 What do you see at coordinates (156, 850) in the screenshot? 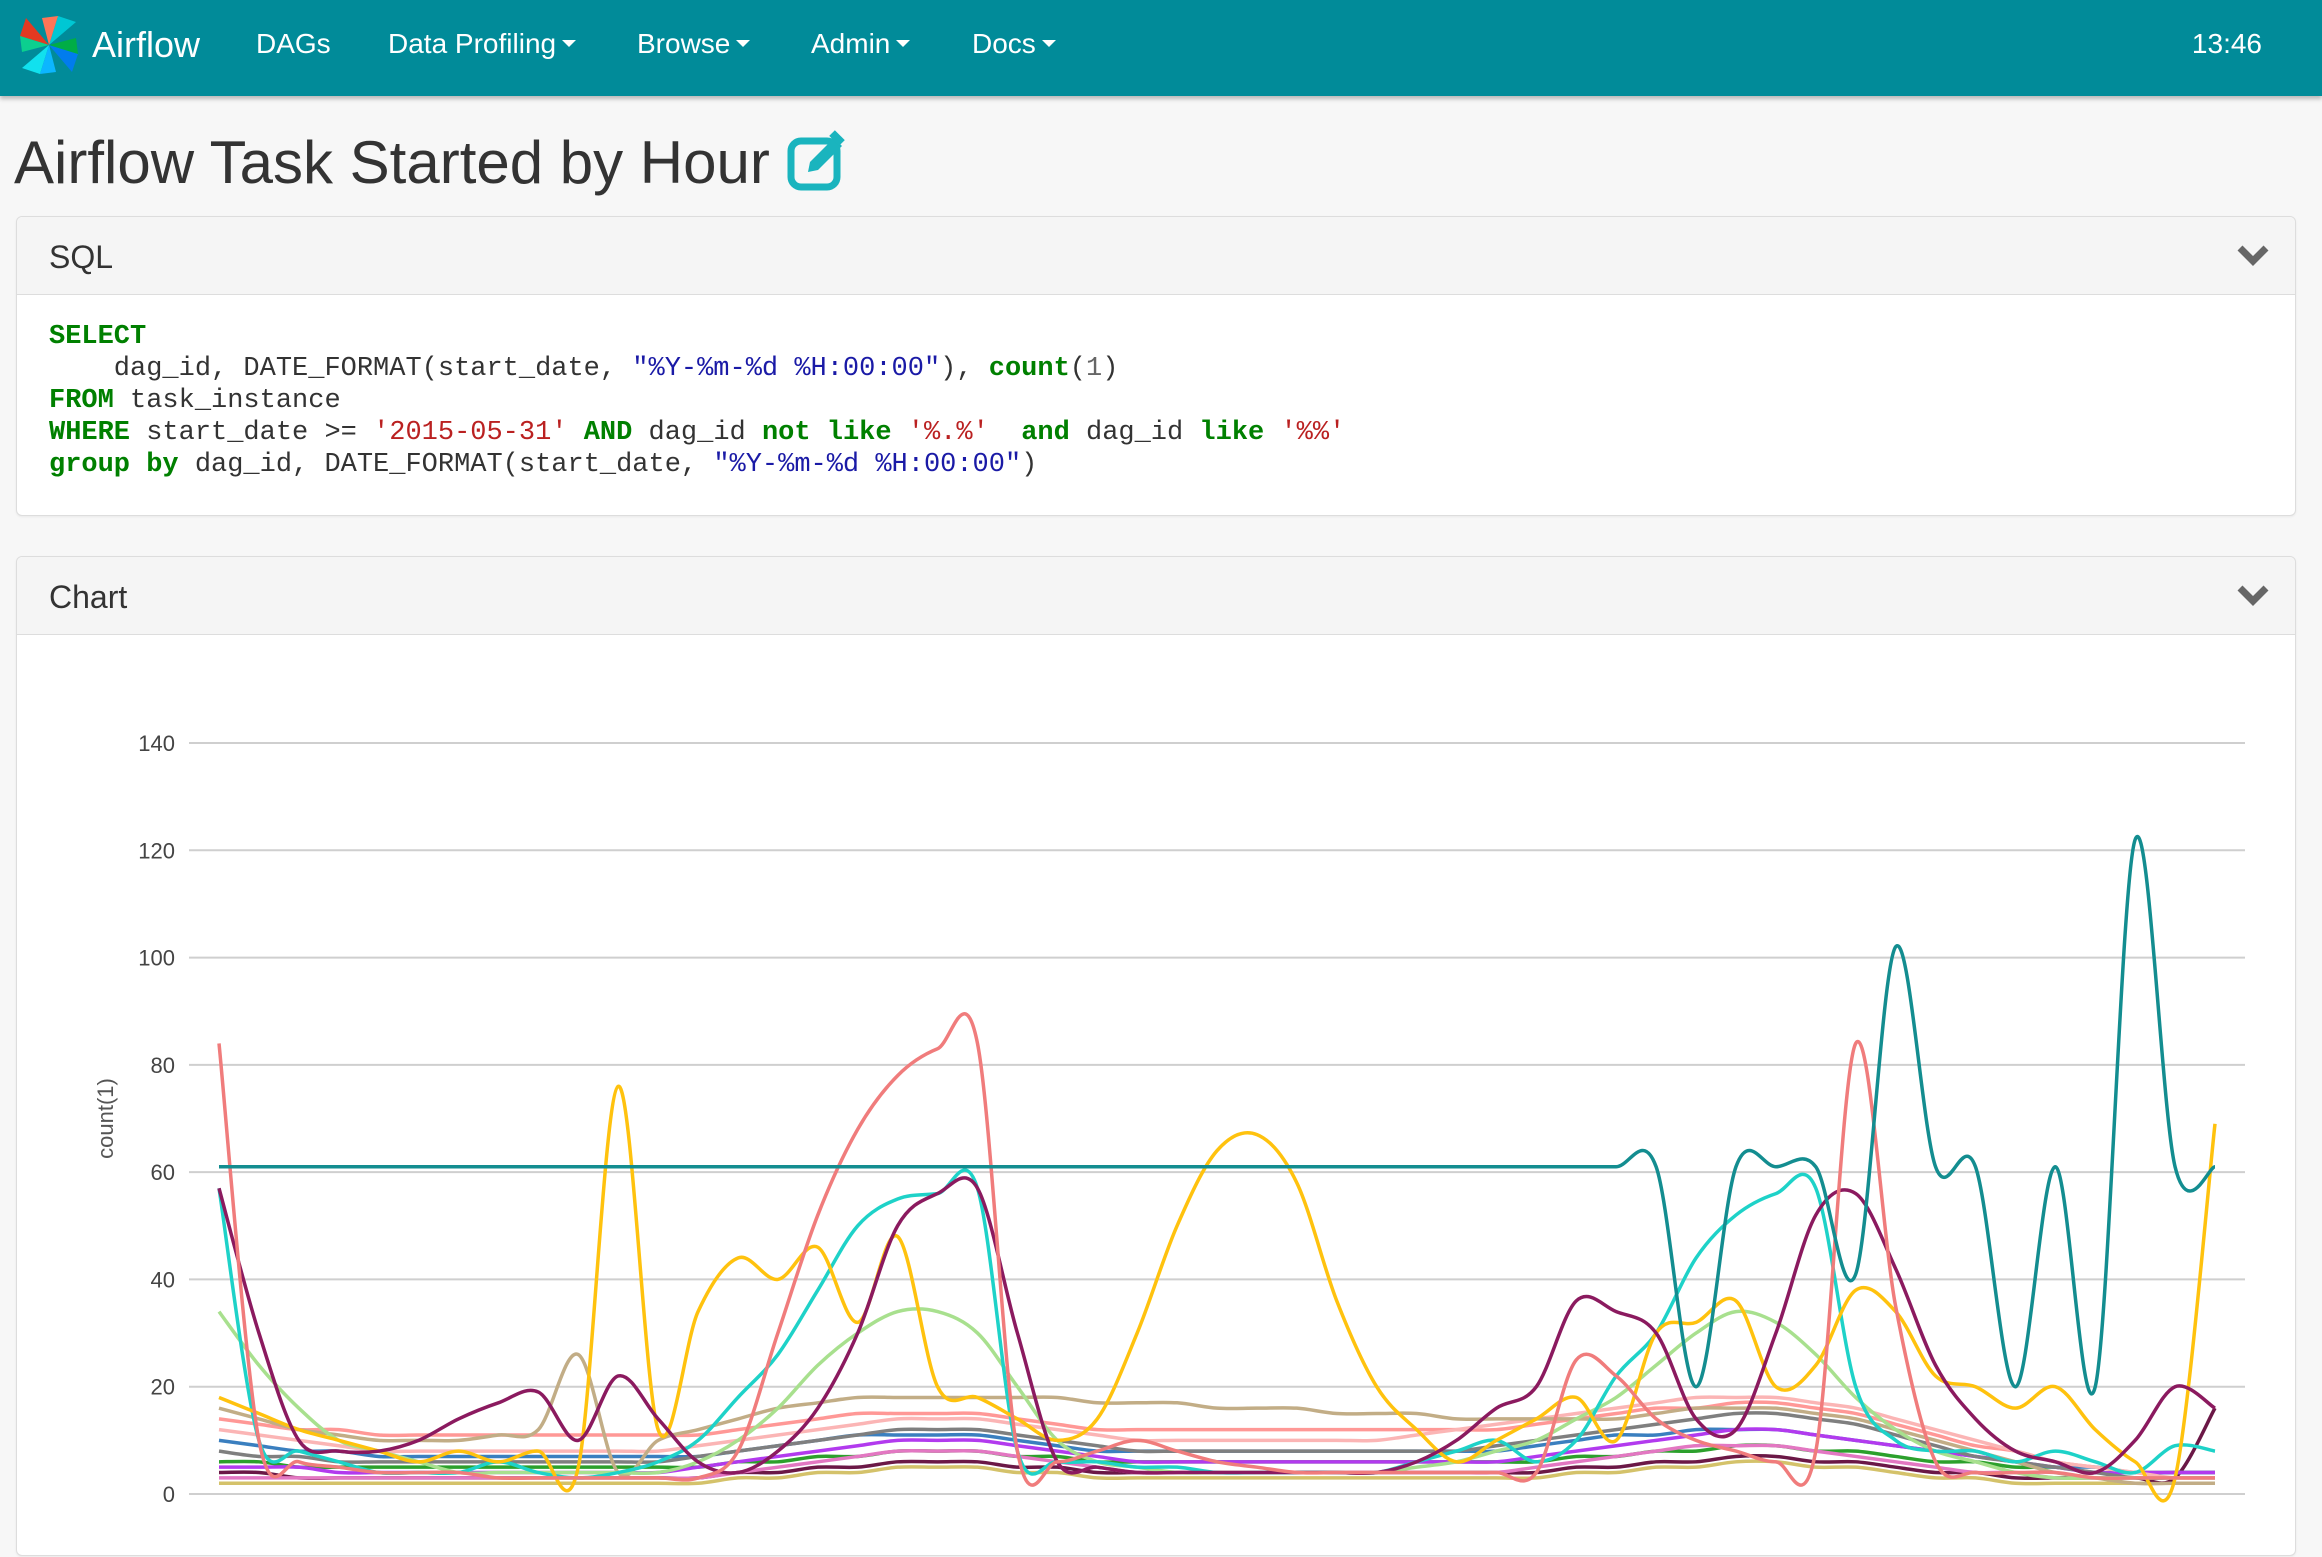
I see `y-tick-label: 120` at bounding box center [156, 850].